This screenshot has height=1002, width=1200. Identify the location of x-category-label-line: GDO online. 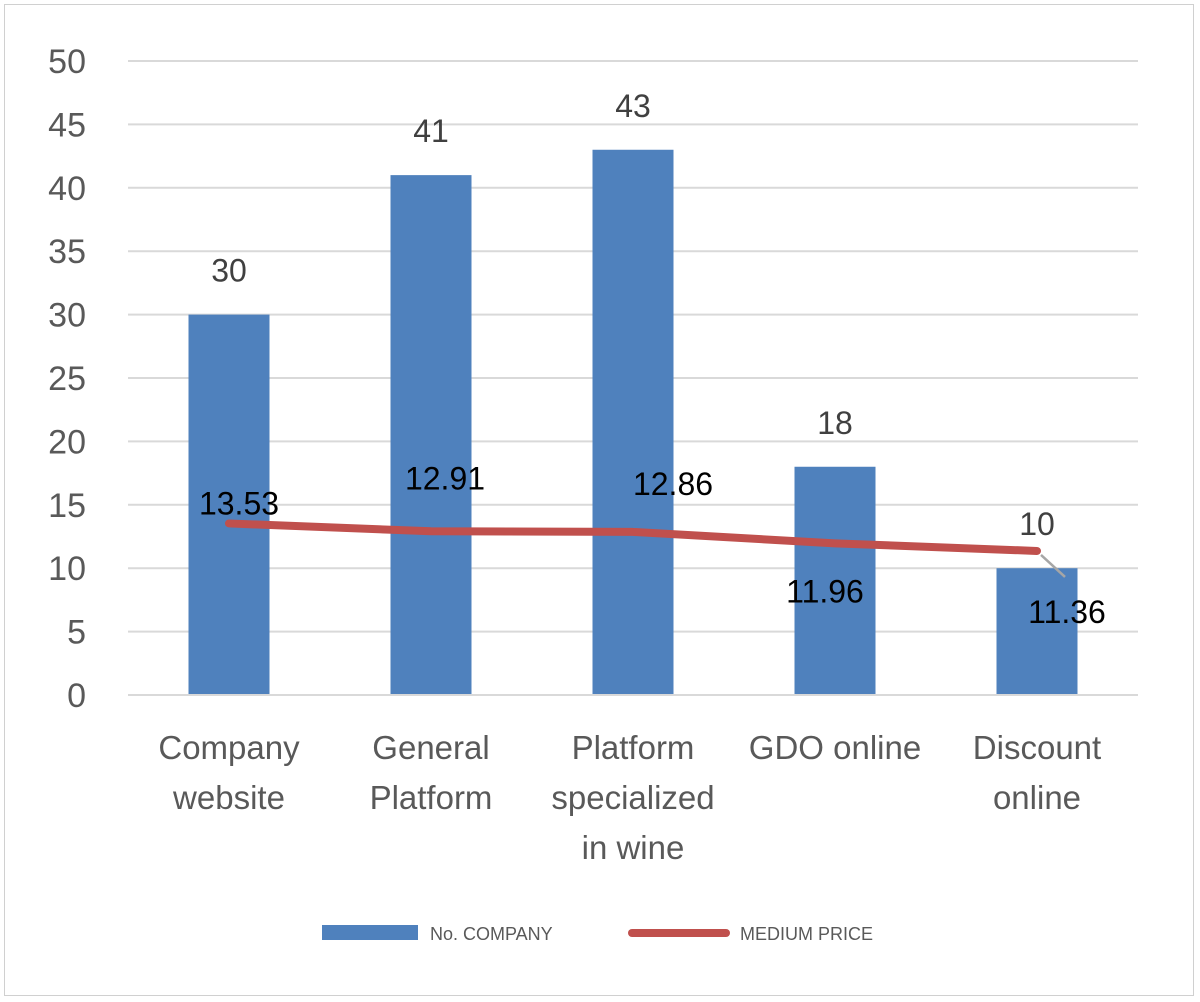
(835, 747).